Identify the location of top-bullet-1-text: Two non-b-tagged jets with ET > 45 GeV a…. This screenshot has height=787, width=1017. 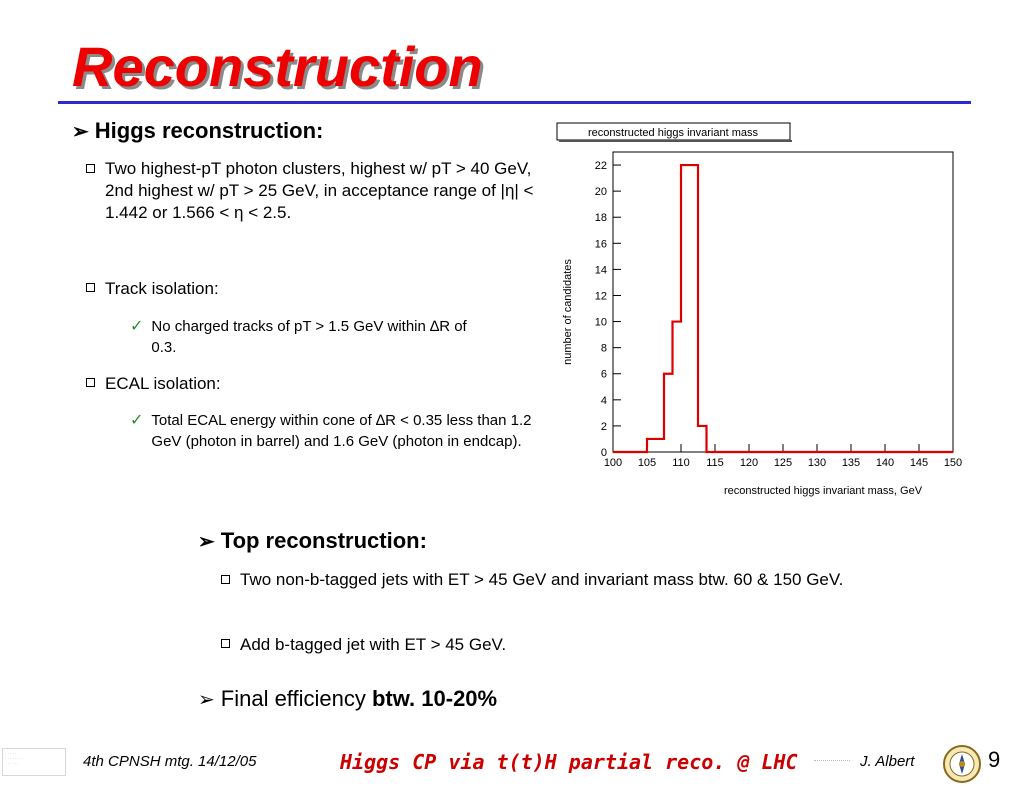
(542, 579).